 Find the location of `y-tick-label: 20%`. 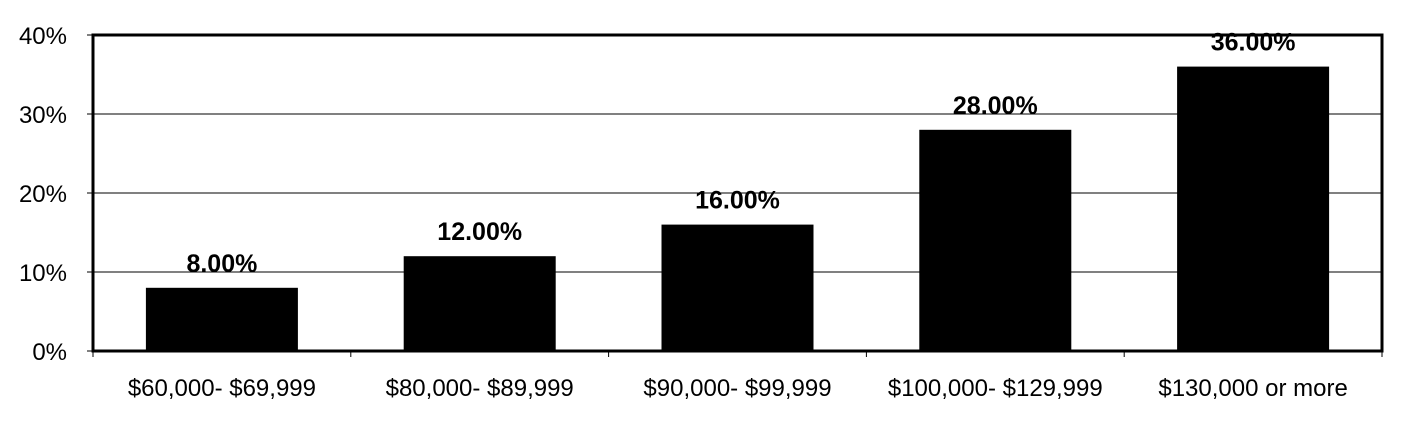

y-tick-label: 20% is located at coordinates (43, 194).